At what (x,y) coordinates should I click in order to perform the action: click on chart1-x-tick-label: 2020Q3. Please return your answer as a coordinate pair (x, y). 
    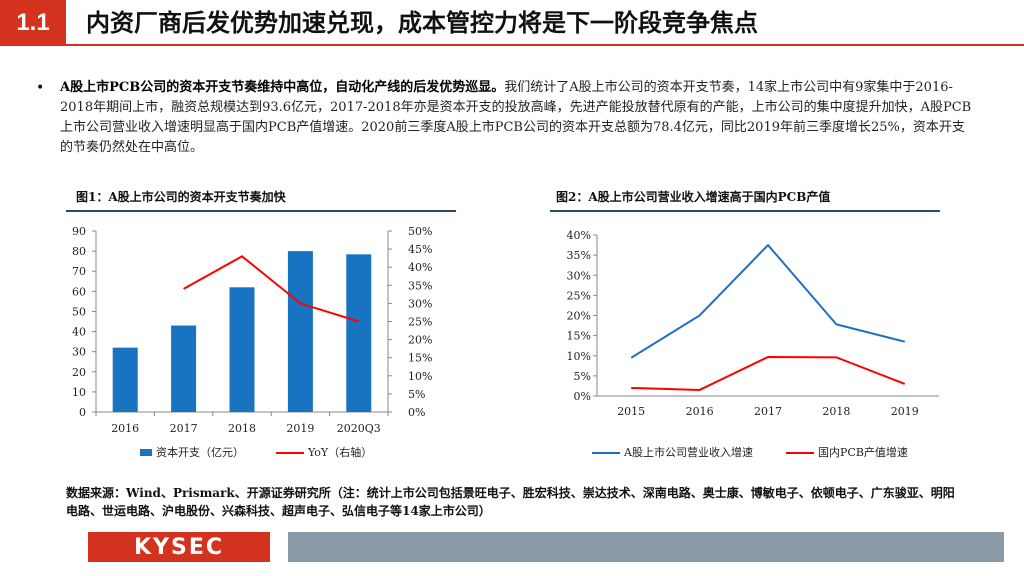
    Looking at the image, I should click on (359, 428).